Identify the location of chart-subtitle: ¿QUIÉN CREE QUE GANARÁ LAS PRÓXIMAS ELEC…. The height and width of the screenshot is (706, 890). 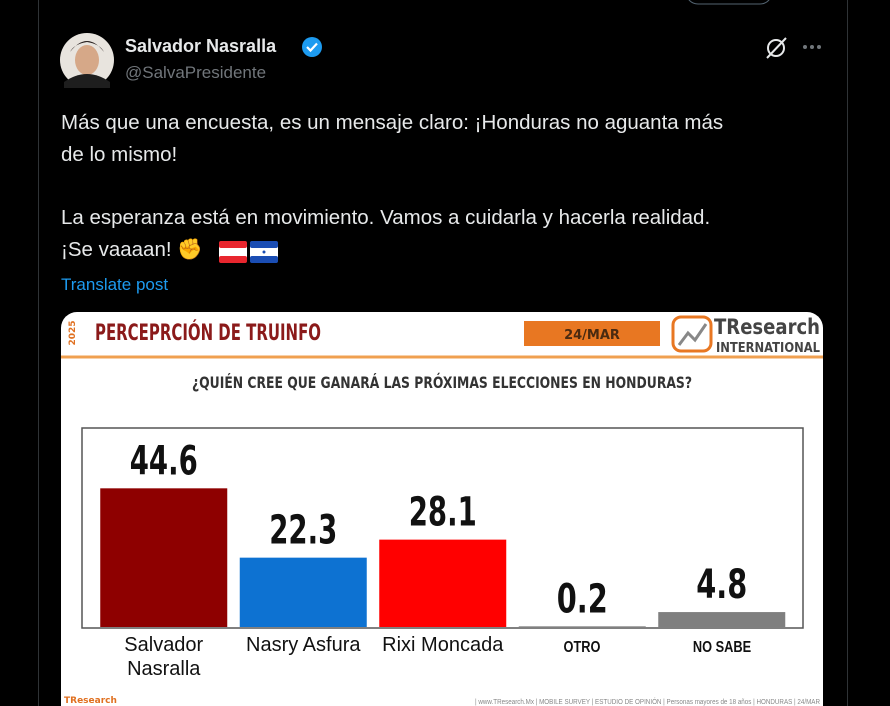
(442, 382).